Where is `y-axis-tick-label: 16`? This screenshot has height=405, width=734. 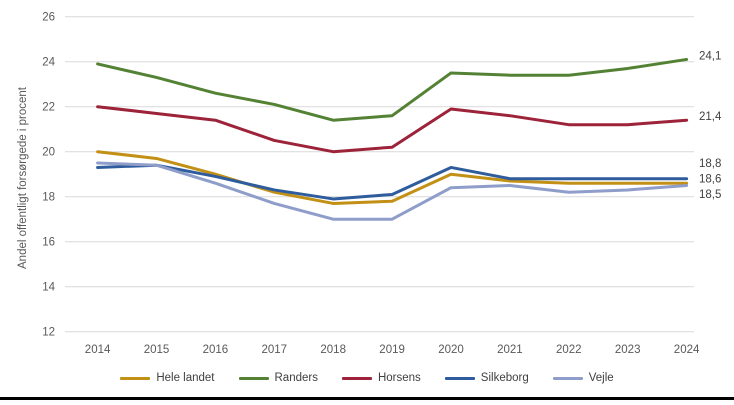
y-axis-tick-label: 16 is located at coordinates (48, 243).